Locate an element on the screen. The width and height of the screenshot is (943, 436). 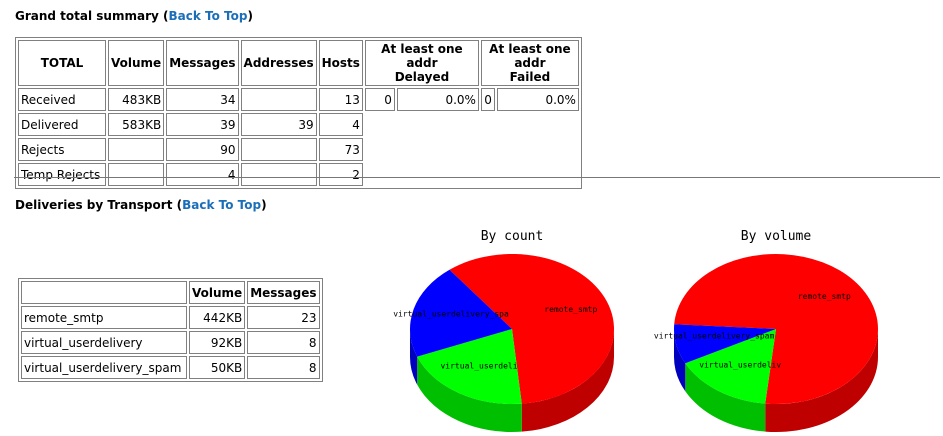
col-failed: At least one addr Failed is located at coordinates (529, 63).